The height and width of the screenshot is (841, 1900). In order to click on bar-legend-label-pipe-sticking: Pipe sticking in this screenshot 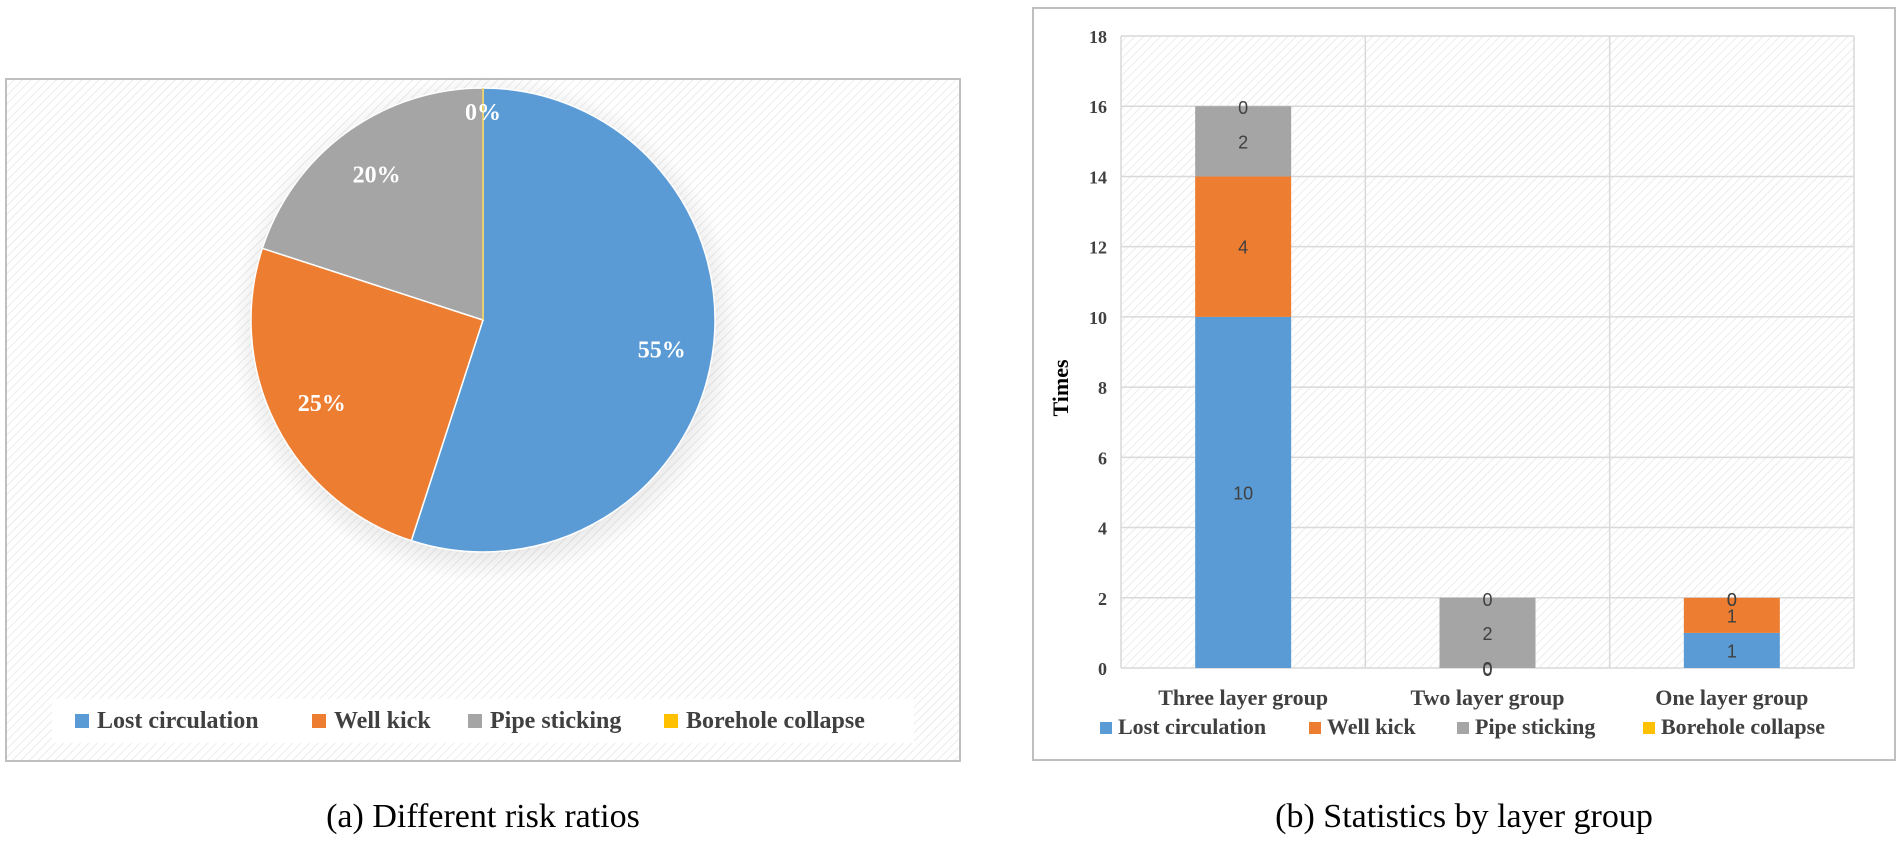, I will do `click(1535, 726)`.